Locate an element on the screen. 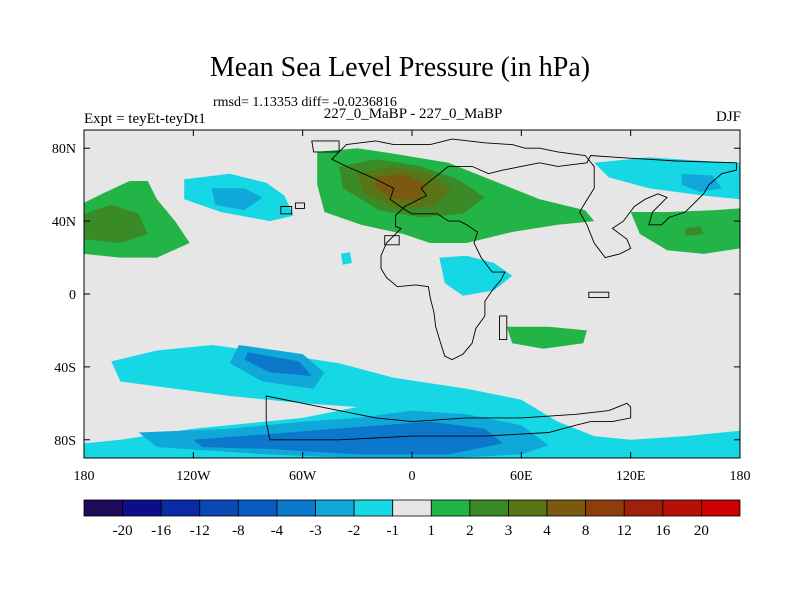  contour-africa-high is located at coordinates (546, 337).